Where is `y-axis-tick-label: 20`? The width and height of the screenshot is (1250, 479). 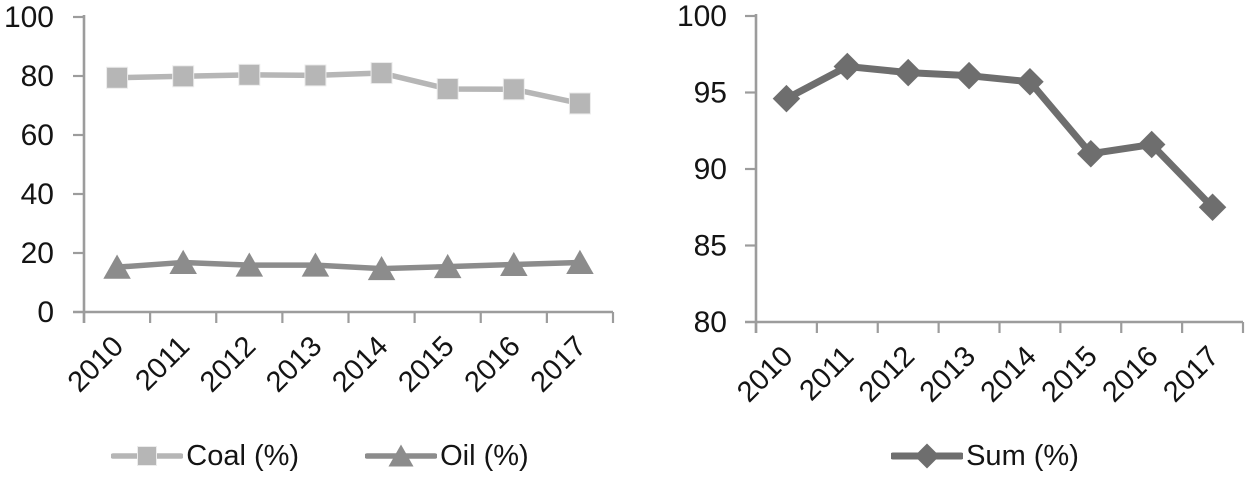 y-axis-tick-label: 20 is located at coordinates (37, 253).